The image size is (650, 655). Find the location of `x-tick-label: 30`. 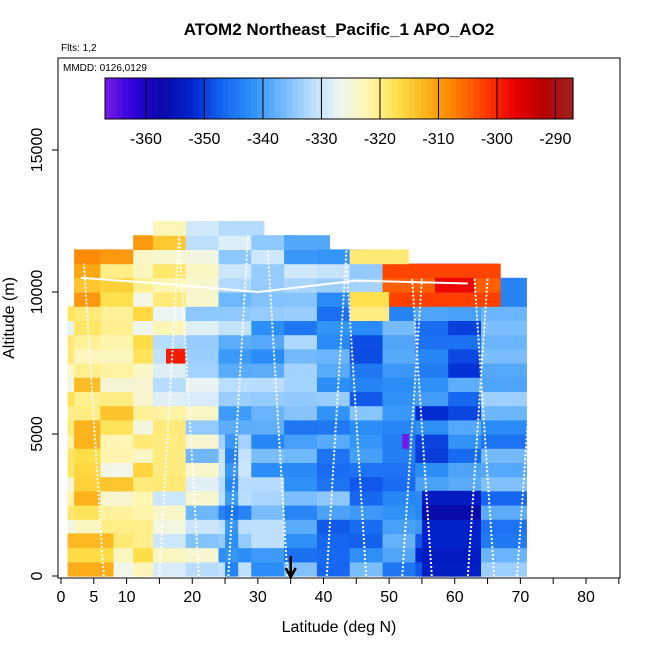

x-tick-label: 30 is located at coordinates (258, 597).